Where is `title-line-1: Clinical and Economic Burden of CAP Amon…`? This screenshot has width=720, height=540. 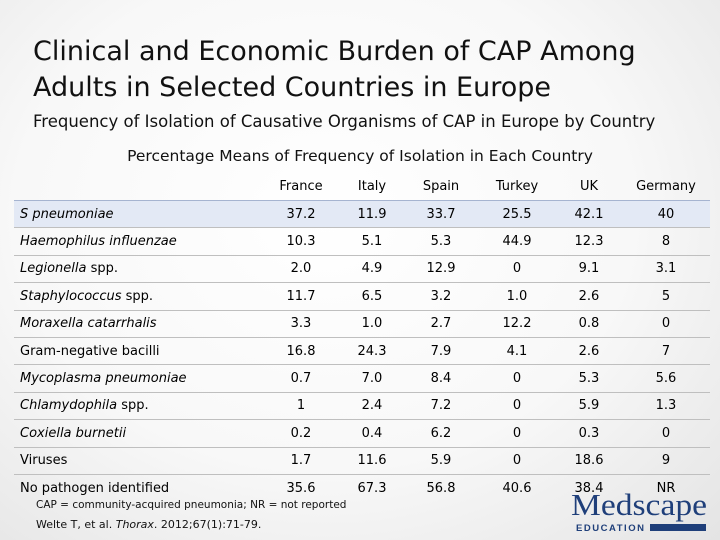 title-line-1: Clinical and Economic Burden of CAP Amon… is located at coordinates (334, 51).